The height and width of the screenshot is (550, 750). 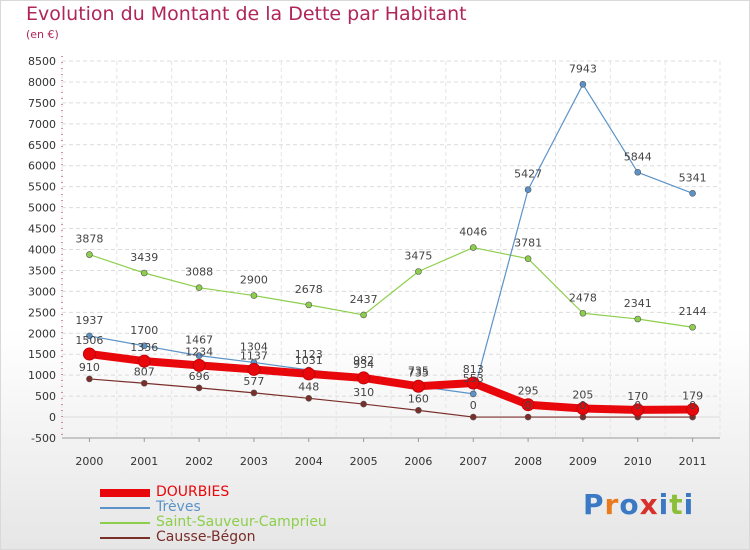 I want to click on data-label: 205, so click(x=582, y=394).